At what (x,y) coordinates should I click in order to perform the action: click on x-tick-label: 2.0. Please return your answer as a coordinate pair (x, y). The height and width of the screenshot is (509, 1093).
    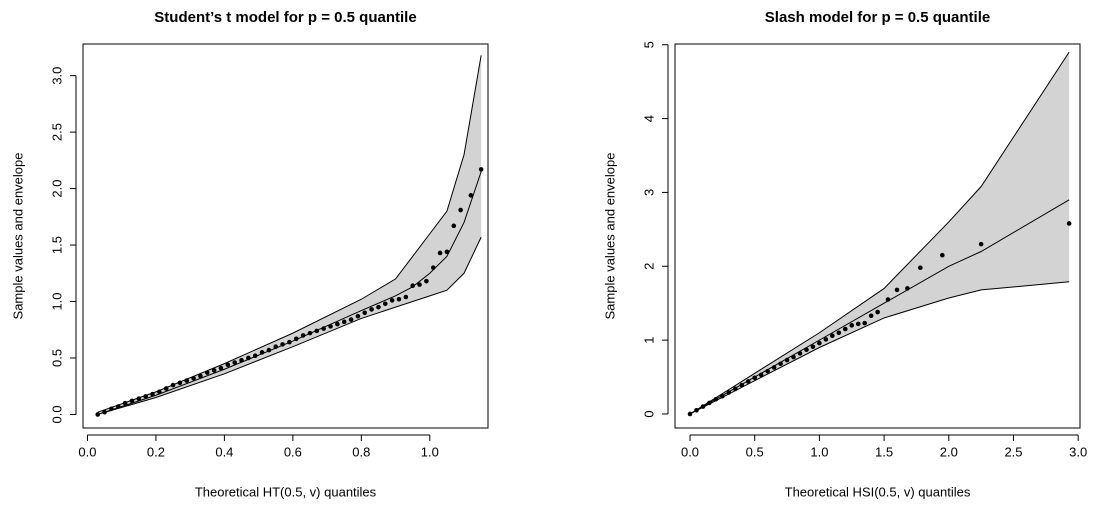
    Looking at the image, I should click on (949, 451).